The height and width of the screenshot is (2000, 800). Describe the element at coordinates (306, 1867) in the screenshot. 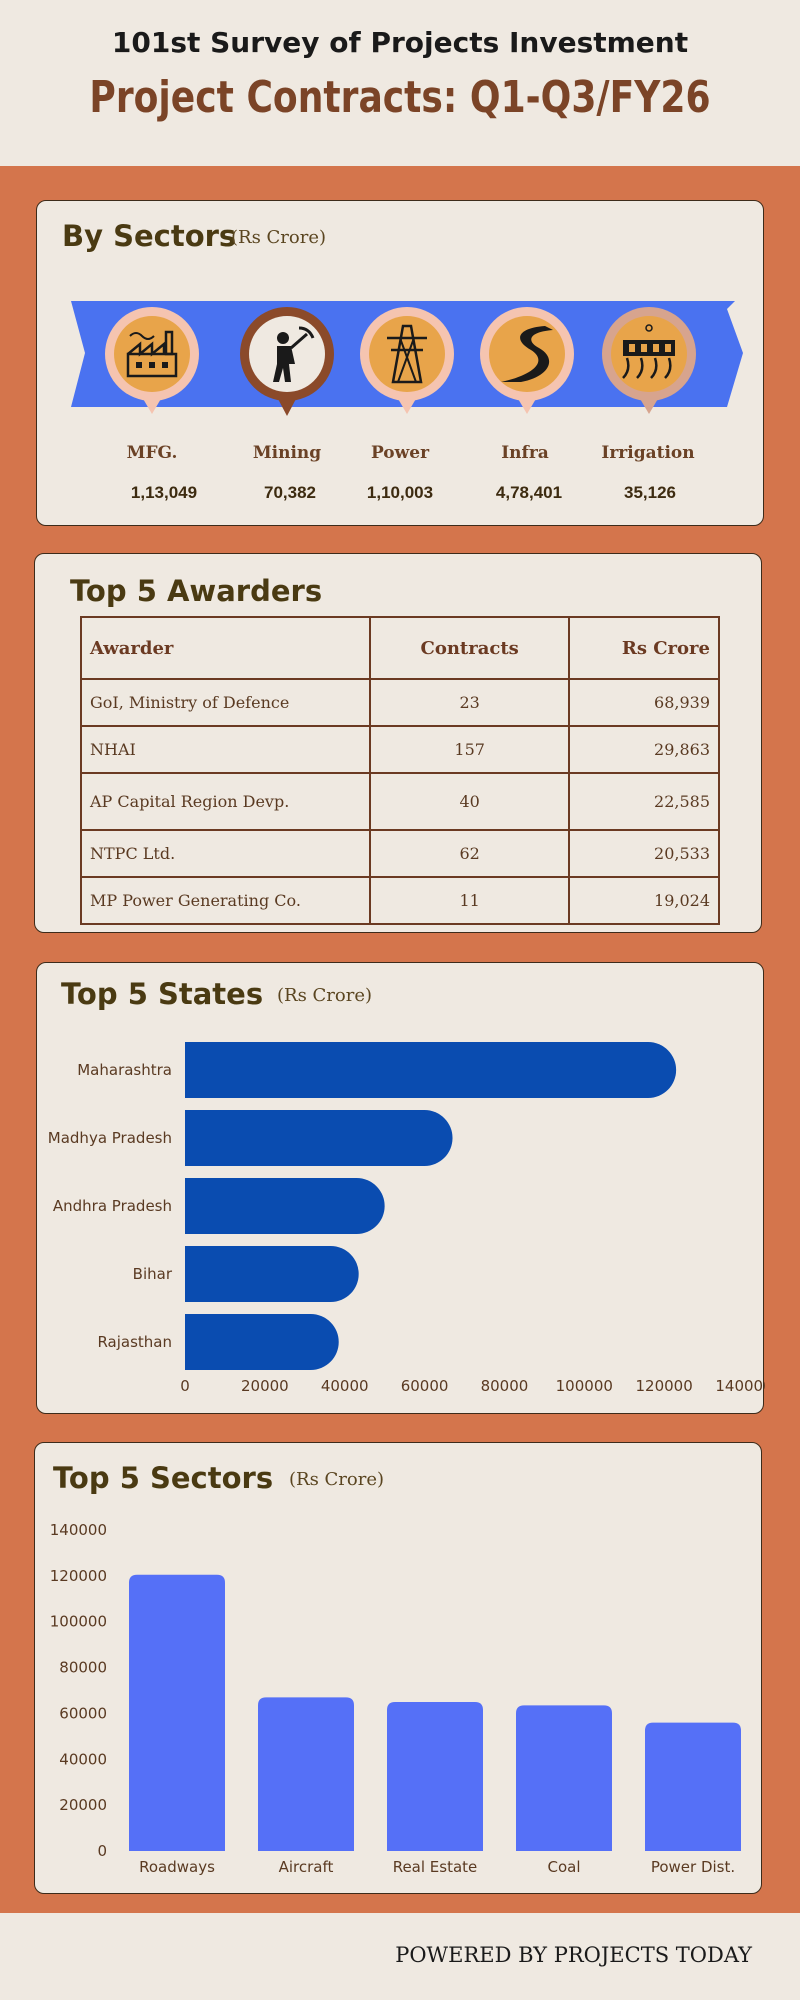

I see `category-label: Aircraft` at that location.